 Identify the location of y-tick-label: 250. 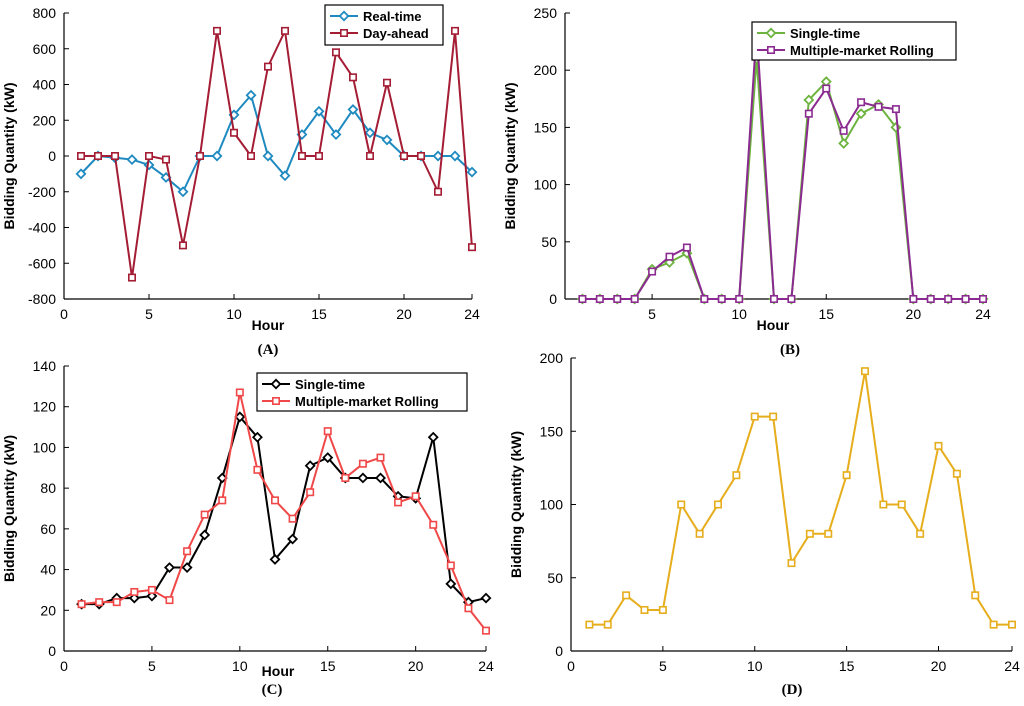
(546, 13).